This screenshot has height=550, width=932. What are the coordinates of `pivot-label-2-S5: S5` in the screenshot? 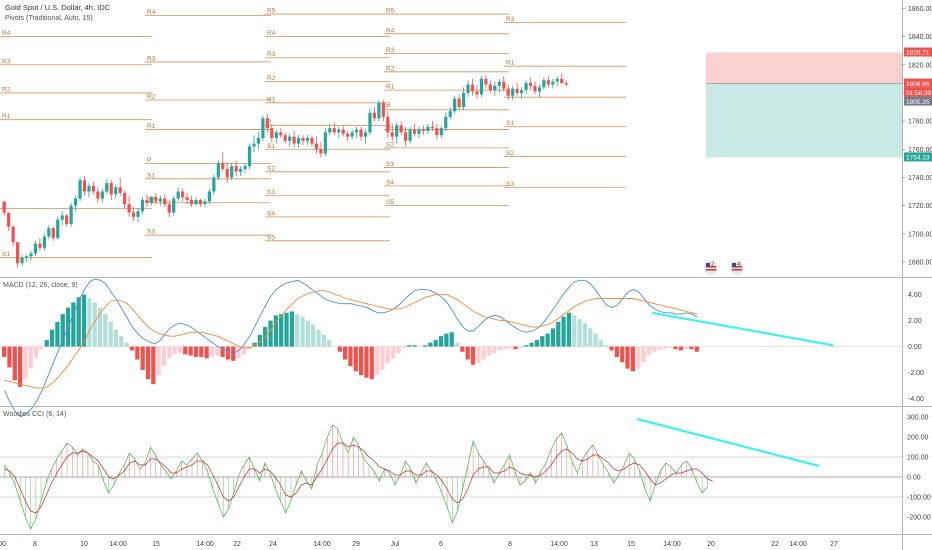 It's located at (271, 237).